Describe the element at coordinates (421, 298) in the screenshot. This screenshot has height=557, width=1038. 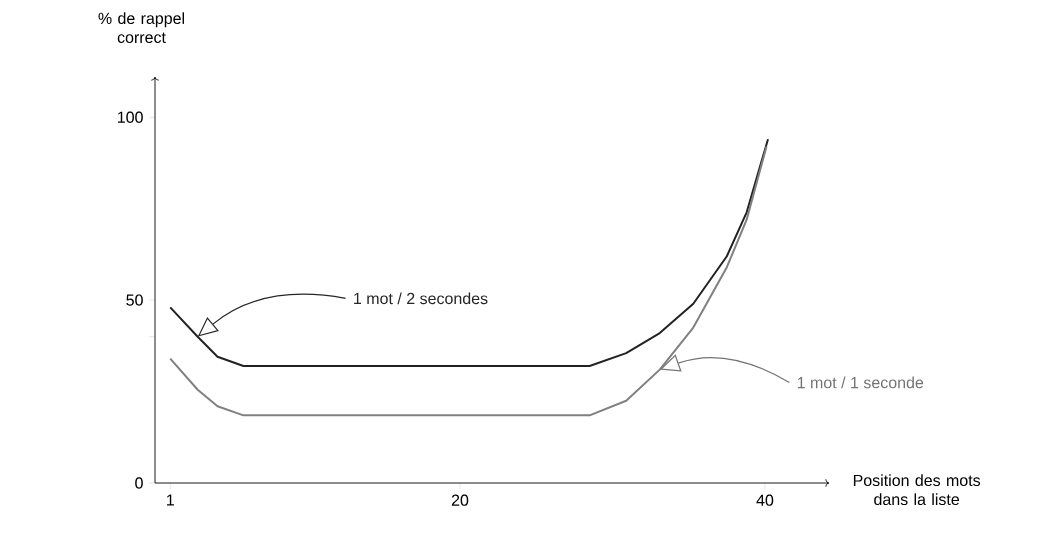
I see `annotation: 1 mot / 2 secondes` at that location.